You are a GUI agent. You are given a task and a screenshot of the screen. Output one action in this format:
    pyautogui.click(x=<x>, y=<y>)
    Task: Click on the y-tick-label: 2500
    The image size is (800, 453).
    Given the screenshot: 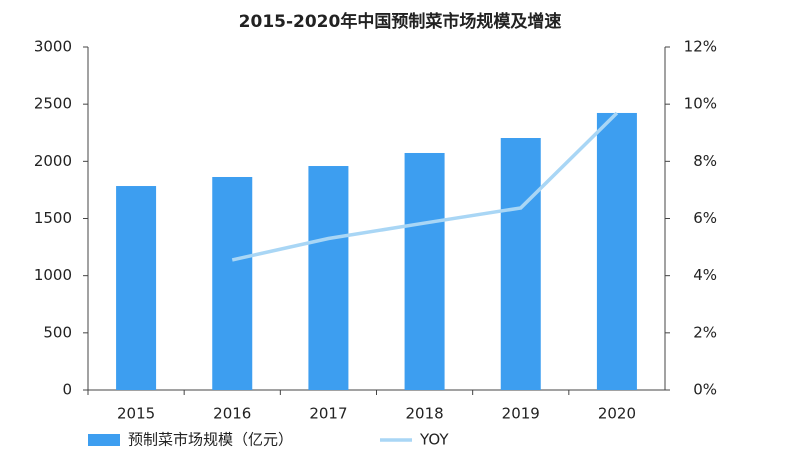 What is the action you would take?
    pyautogui.click(x=53, y=104)
    